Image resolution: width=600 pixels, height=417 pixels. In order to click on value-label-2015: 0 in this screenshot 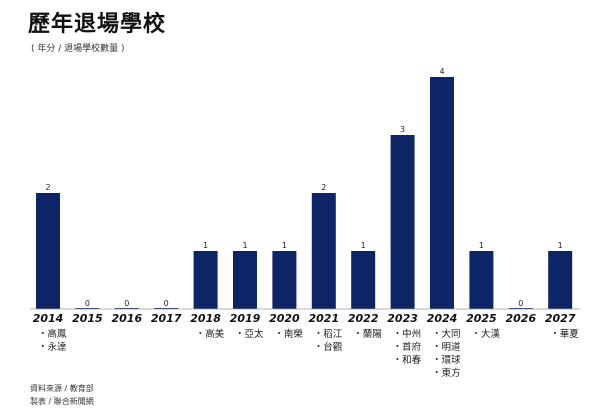, I will do `click(87, 303)`.